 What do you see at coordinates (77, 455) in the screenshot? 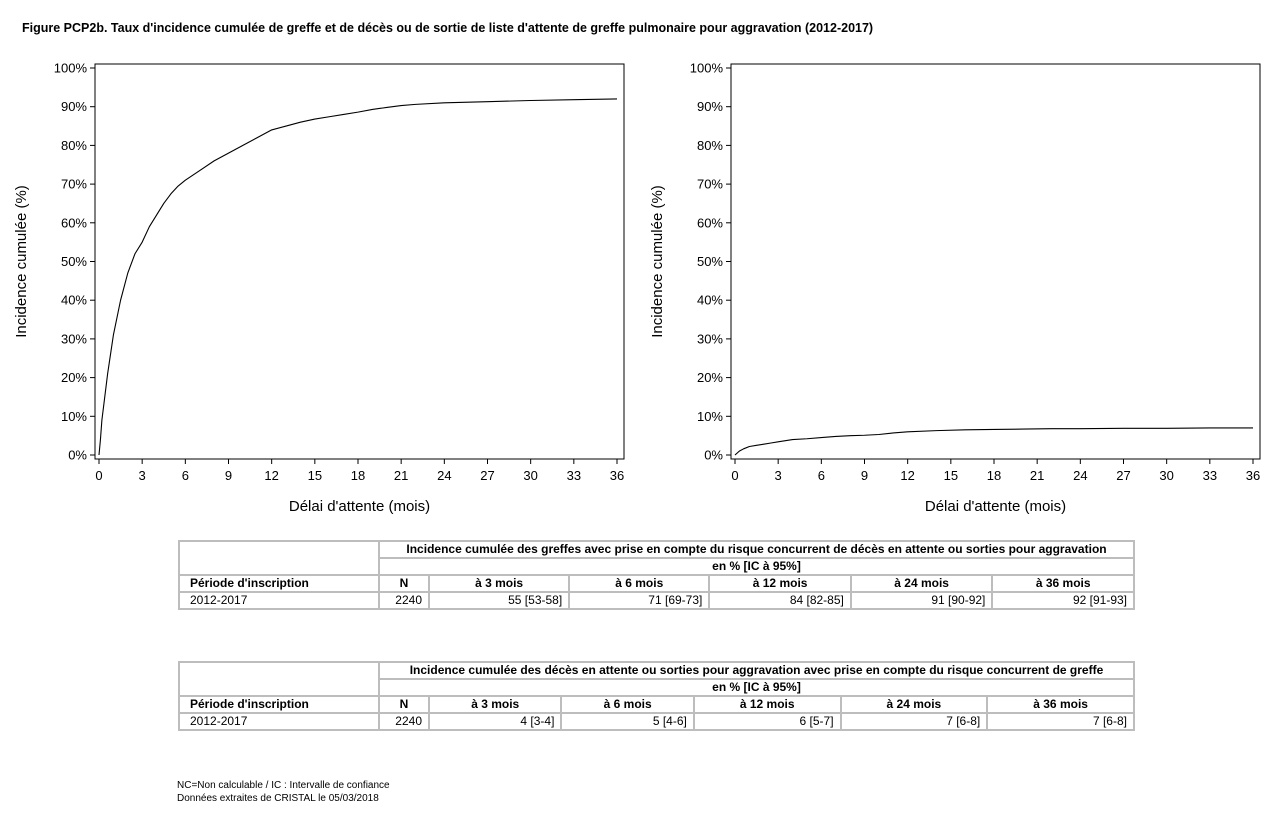
I see `y-tick-label: 0%` at bounding box center [77, 455].